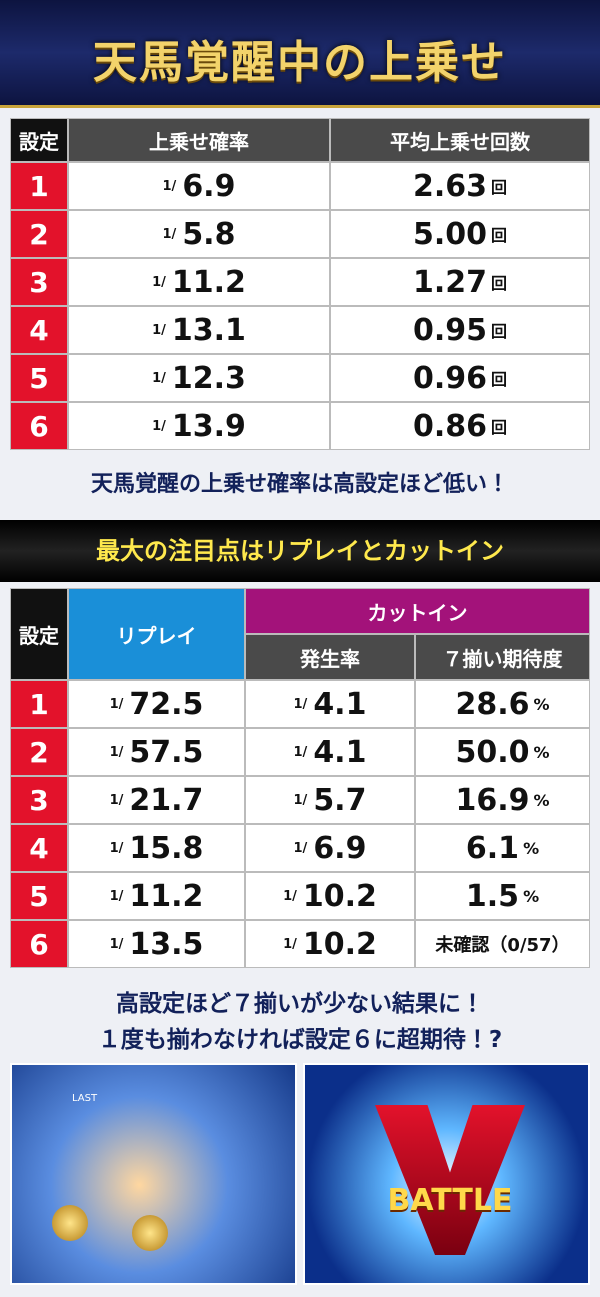 This screenshot has width=600, height=1297. Describe the element at coordinates (449, 186) in the screenshot. I see `value: 2.63` at that location.